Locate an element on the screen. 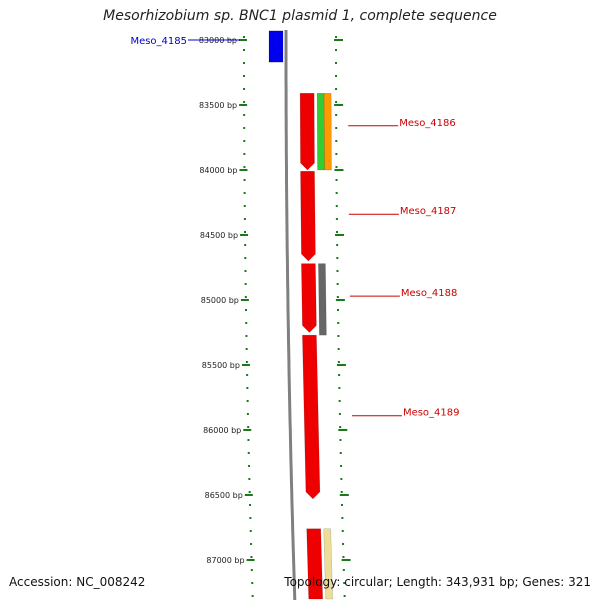 Image resolution: width=600 pixels, height=600 pixels. gene-feature-sub2 is located at coordinates (327, 132).